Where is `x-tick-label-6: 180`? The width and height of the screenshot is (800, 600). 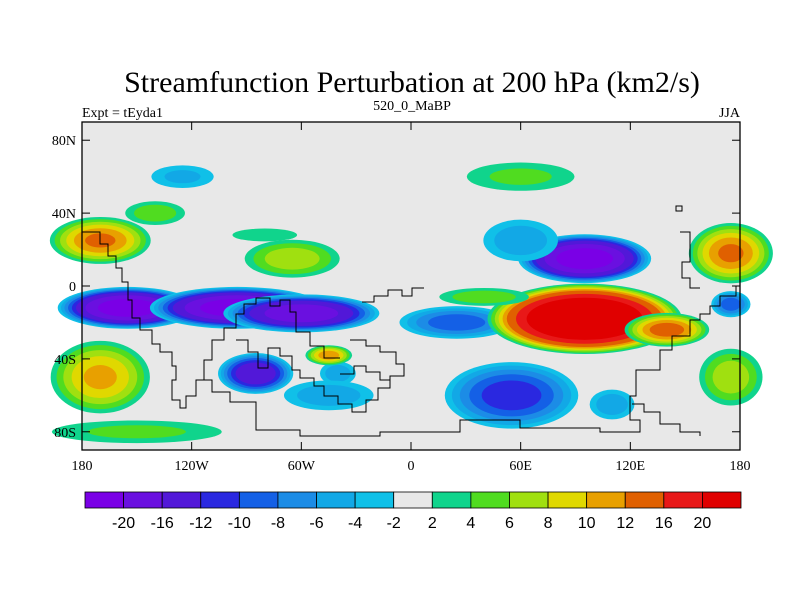 x-tick-label-6: 180 is located at coordinates (740, 466).